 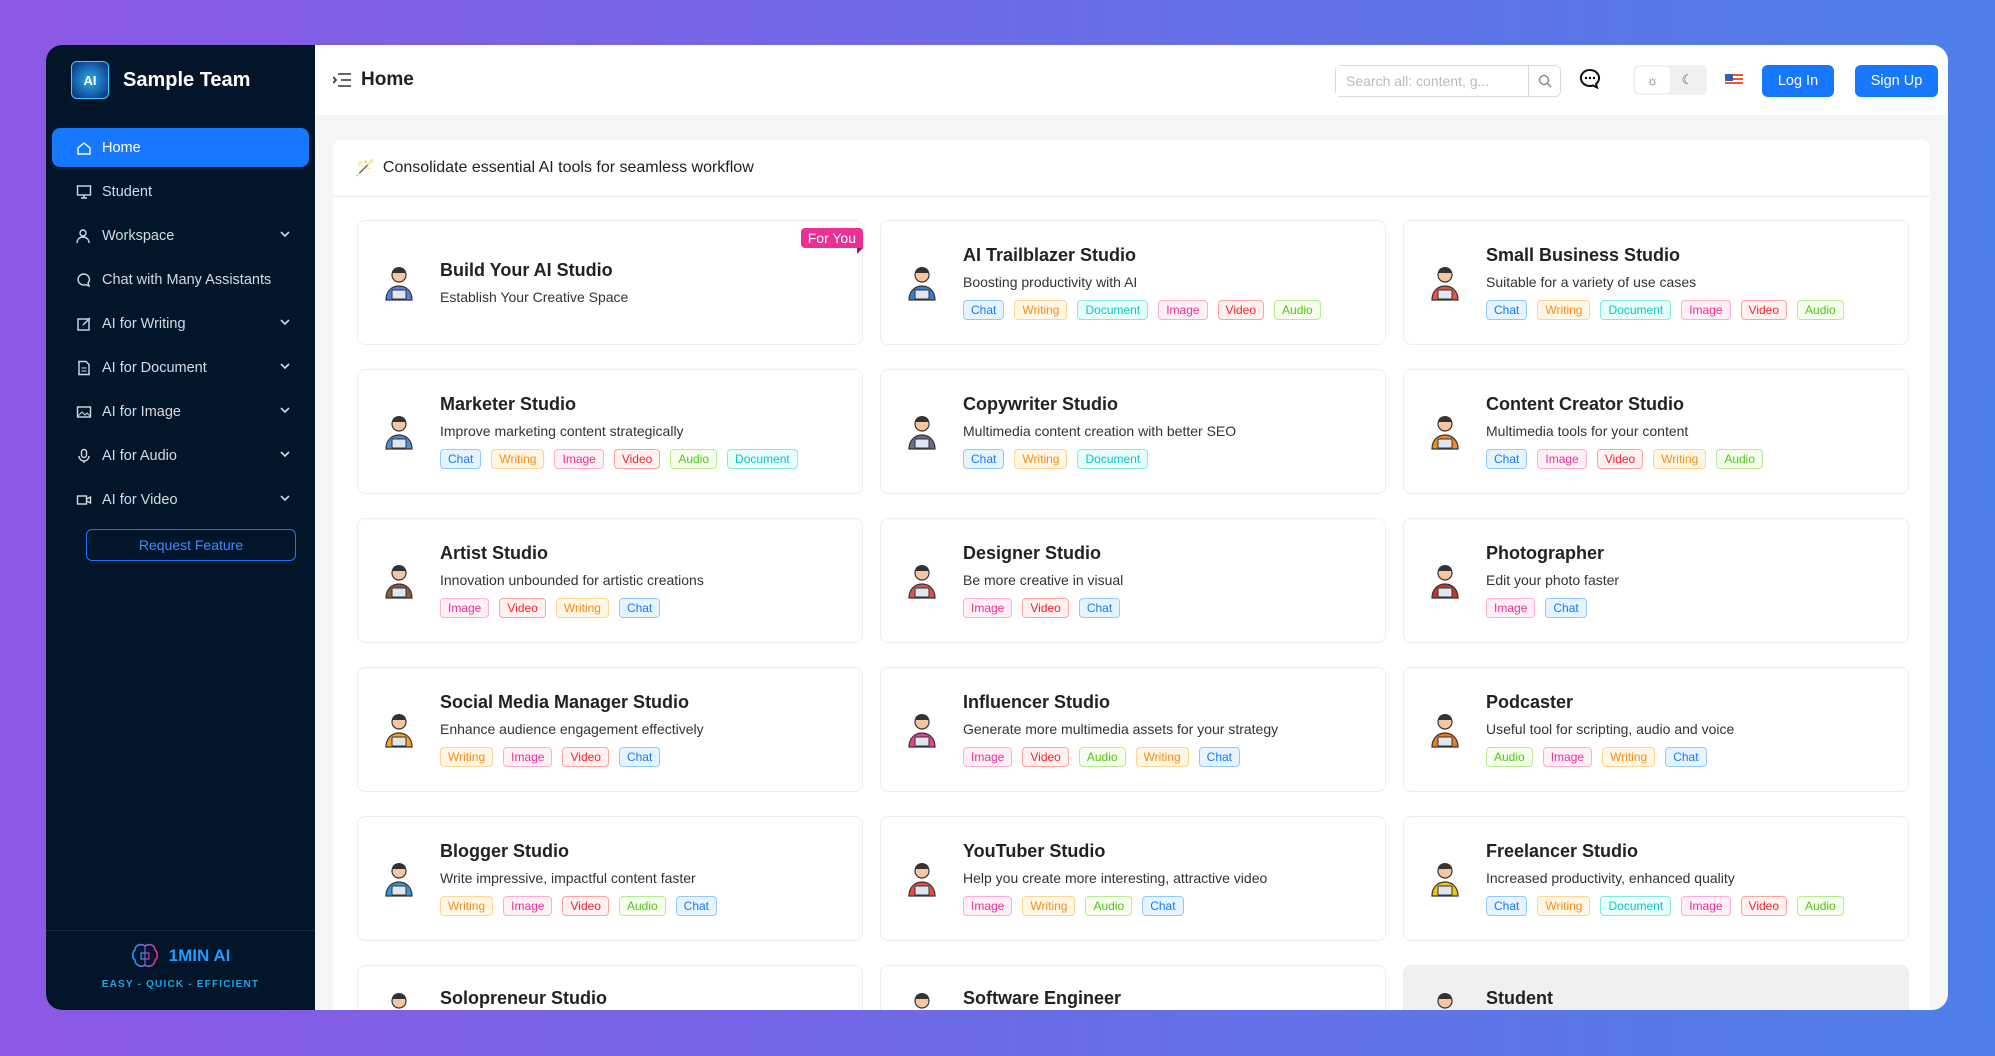 I want to click on studio-title: Influencer Studio, so click(x=1037, y=702).